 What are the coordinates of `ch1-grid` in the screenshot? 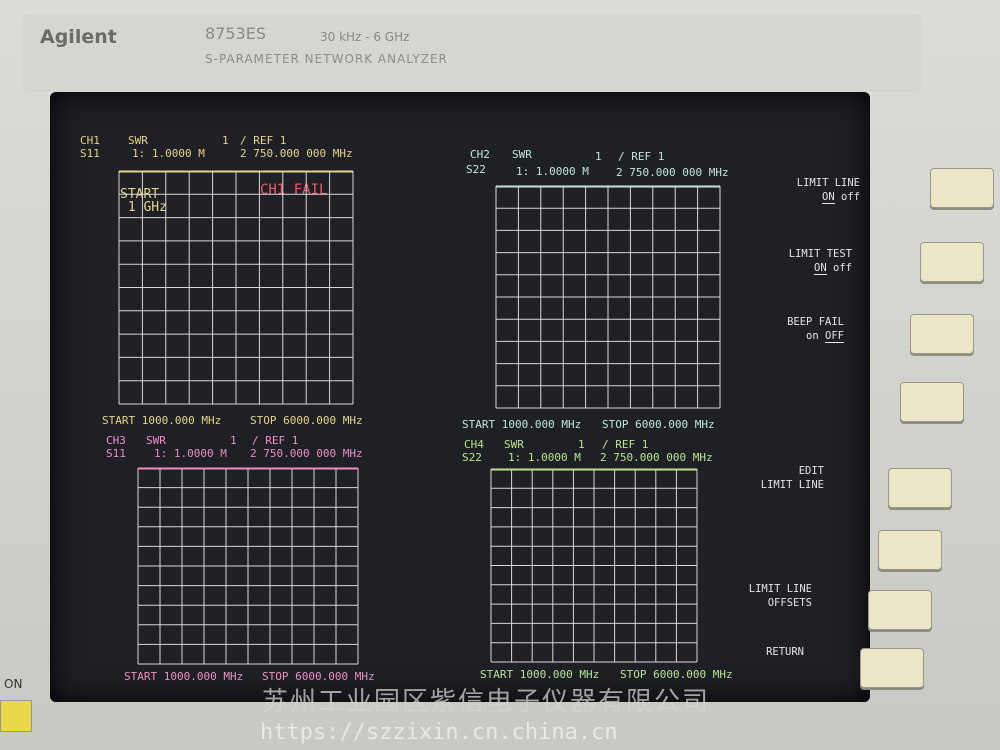 It's located at (236, 287).